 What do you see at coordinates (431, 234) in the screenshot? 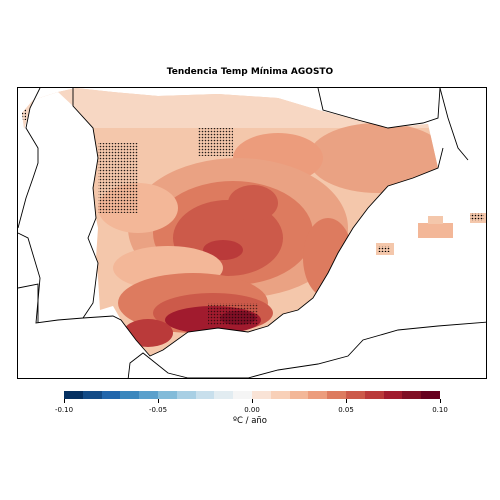
I see `balearic-islands` at bounding box center [431, 234].